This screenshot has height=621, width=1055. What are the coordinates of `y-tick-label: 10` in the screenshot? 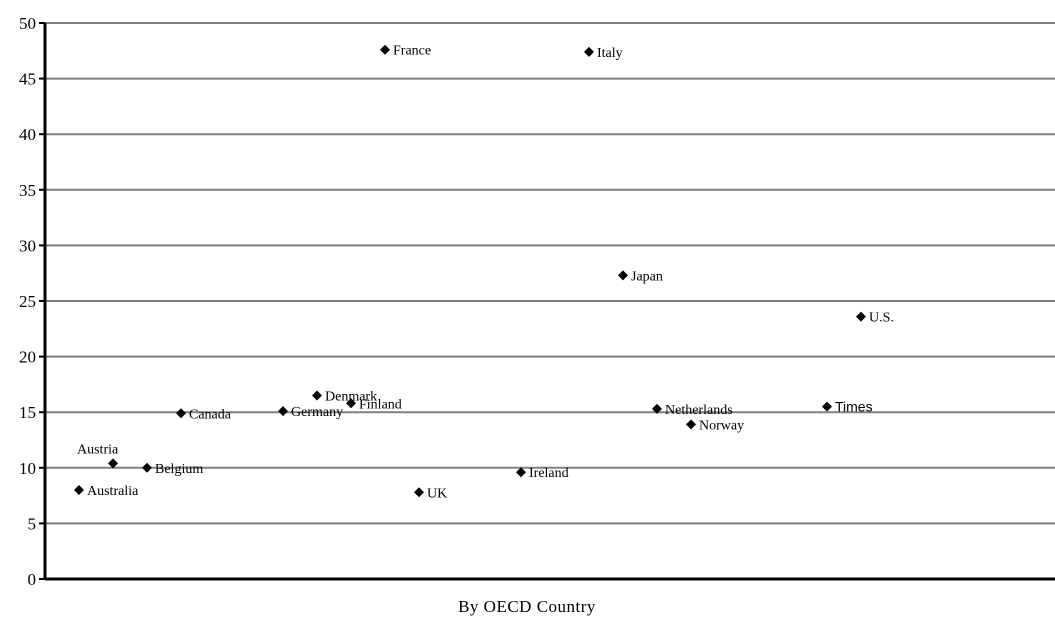 It's located at (27, 468).